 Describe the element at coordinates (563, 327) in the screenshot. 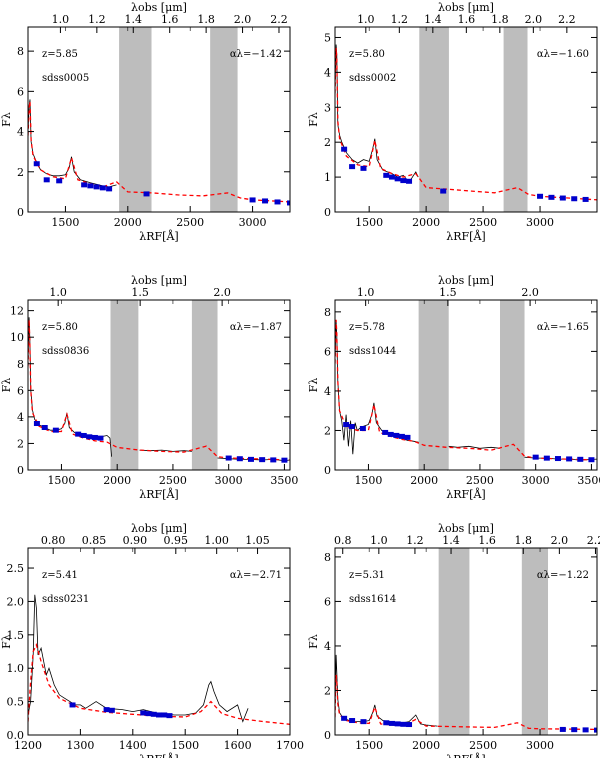

I see `spectral-slope-label: αλ=−1.65` at that location.